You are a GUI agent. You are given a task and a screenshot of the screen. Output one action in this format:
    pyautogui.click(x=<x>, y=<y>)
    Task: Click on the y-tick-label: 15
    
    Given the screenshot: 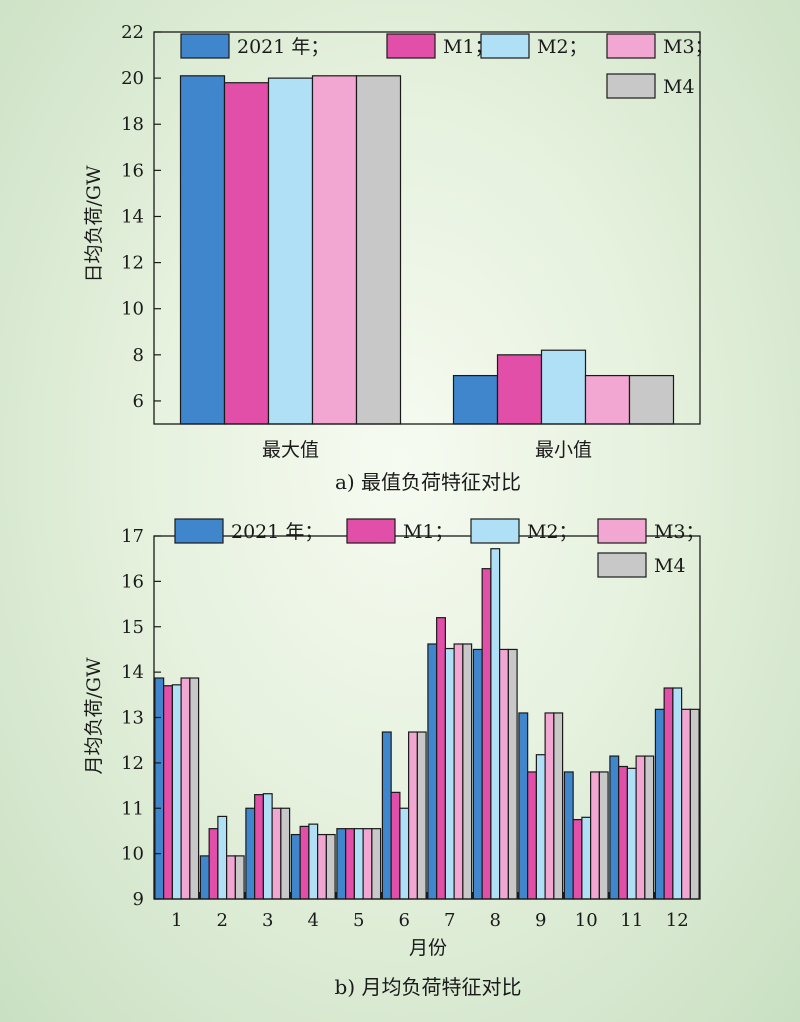 What is the action you would take?
    pyautogui.click(x=132, y=627)
    